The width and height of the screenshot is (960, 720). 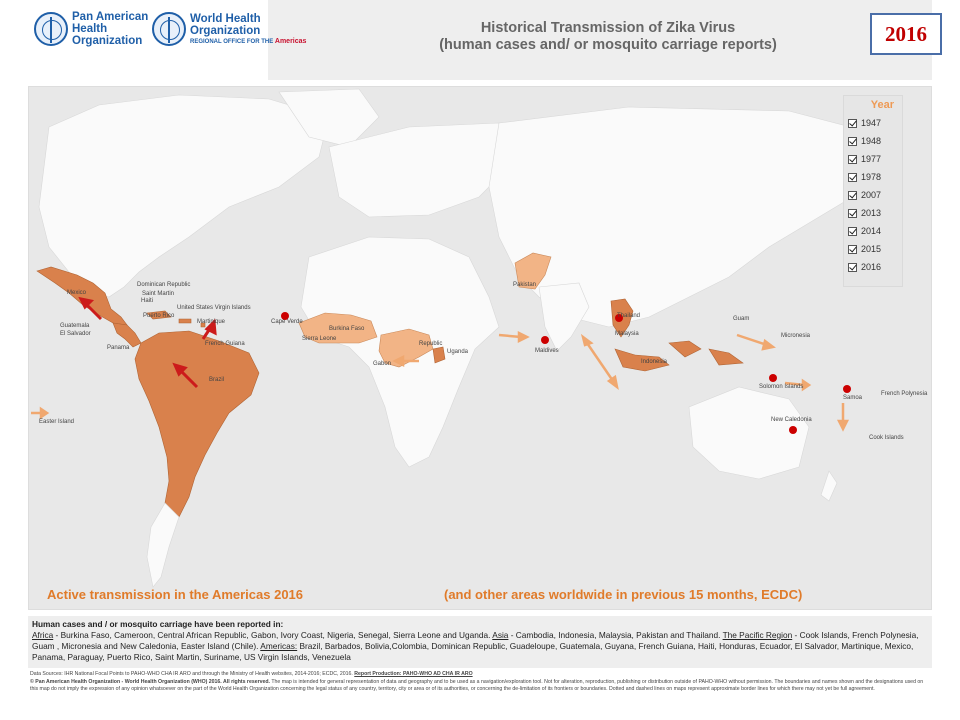 I want to click on paho-logo-line3: Organization, so click(x=107, y=41).